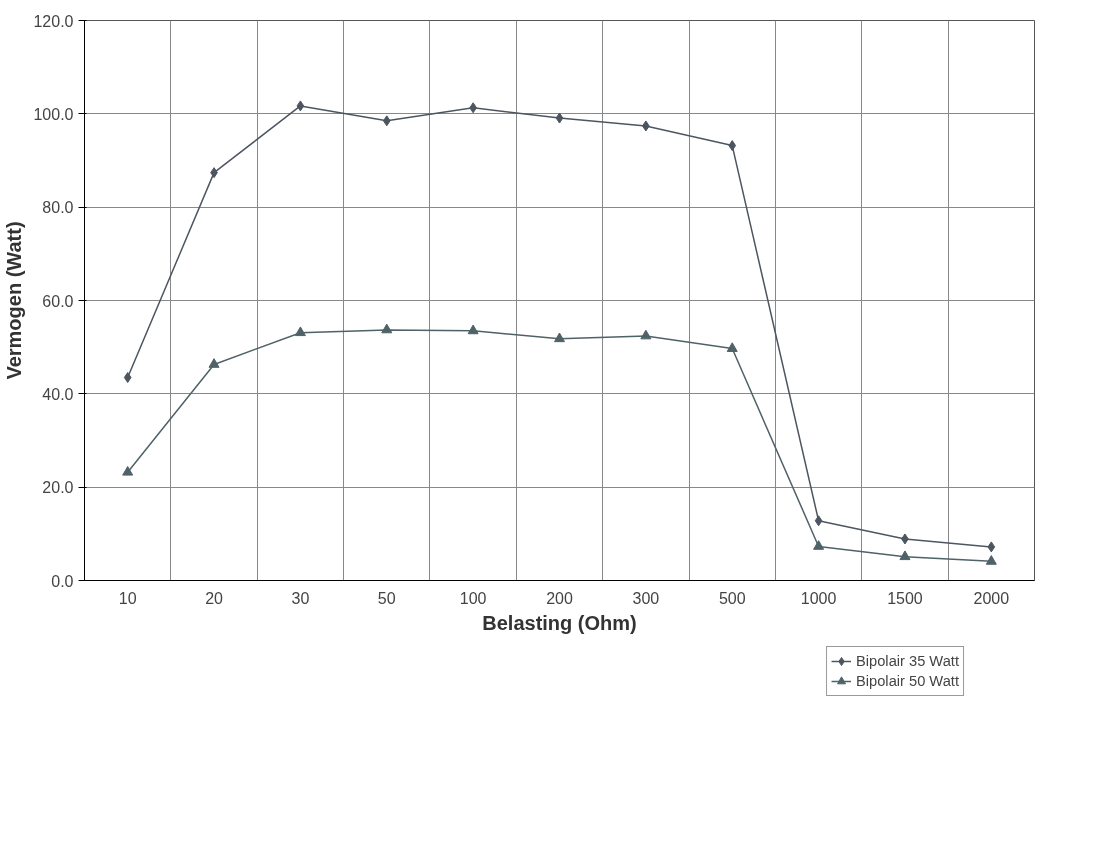 This screenshot has height=858, width=1093. What do you see at coordinates (907, 661) in the screenshot?
I see `legend-label: Bipolair 35 Watt` at bounding box center [907, 661].